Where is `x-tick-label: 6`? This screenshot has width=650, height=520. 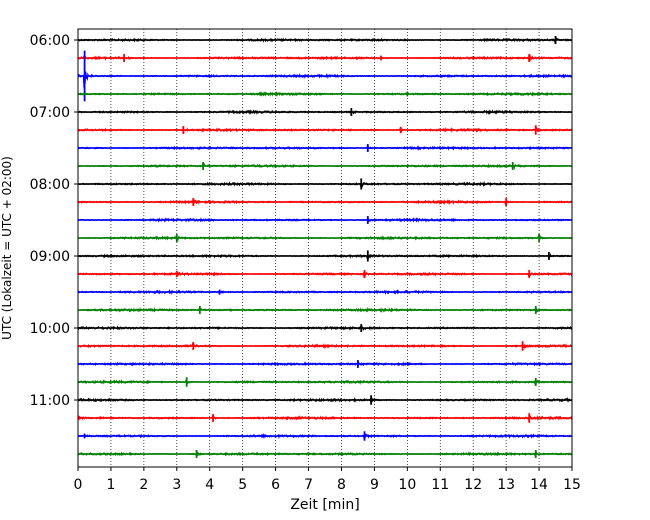 x-tick-label: 6 is located at coordinates (275, 485).